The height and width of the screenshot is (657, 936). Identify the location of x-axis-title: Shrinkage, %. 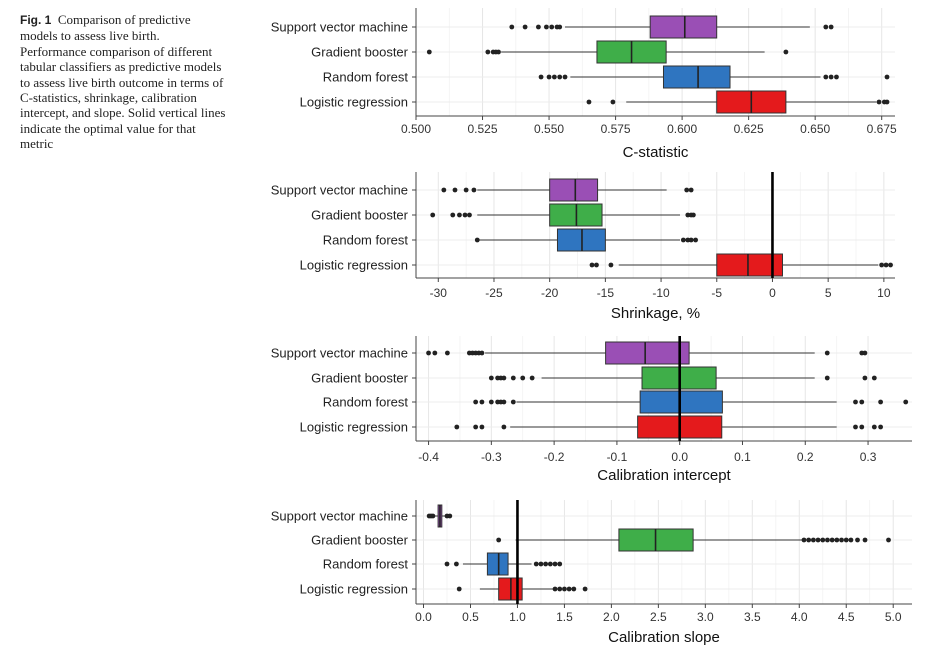
(655, 313).